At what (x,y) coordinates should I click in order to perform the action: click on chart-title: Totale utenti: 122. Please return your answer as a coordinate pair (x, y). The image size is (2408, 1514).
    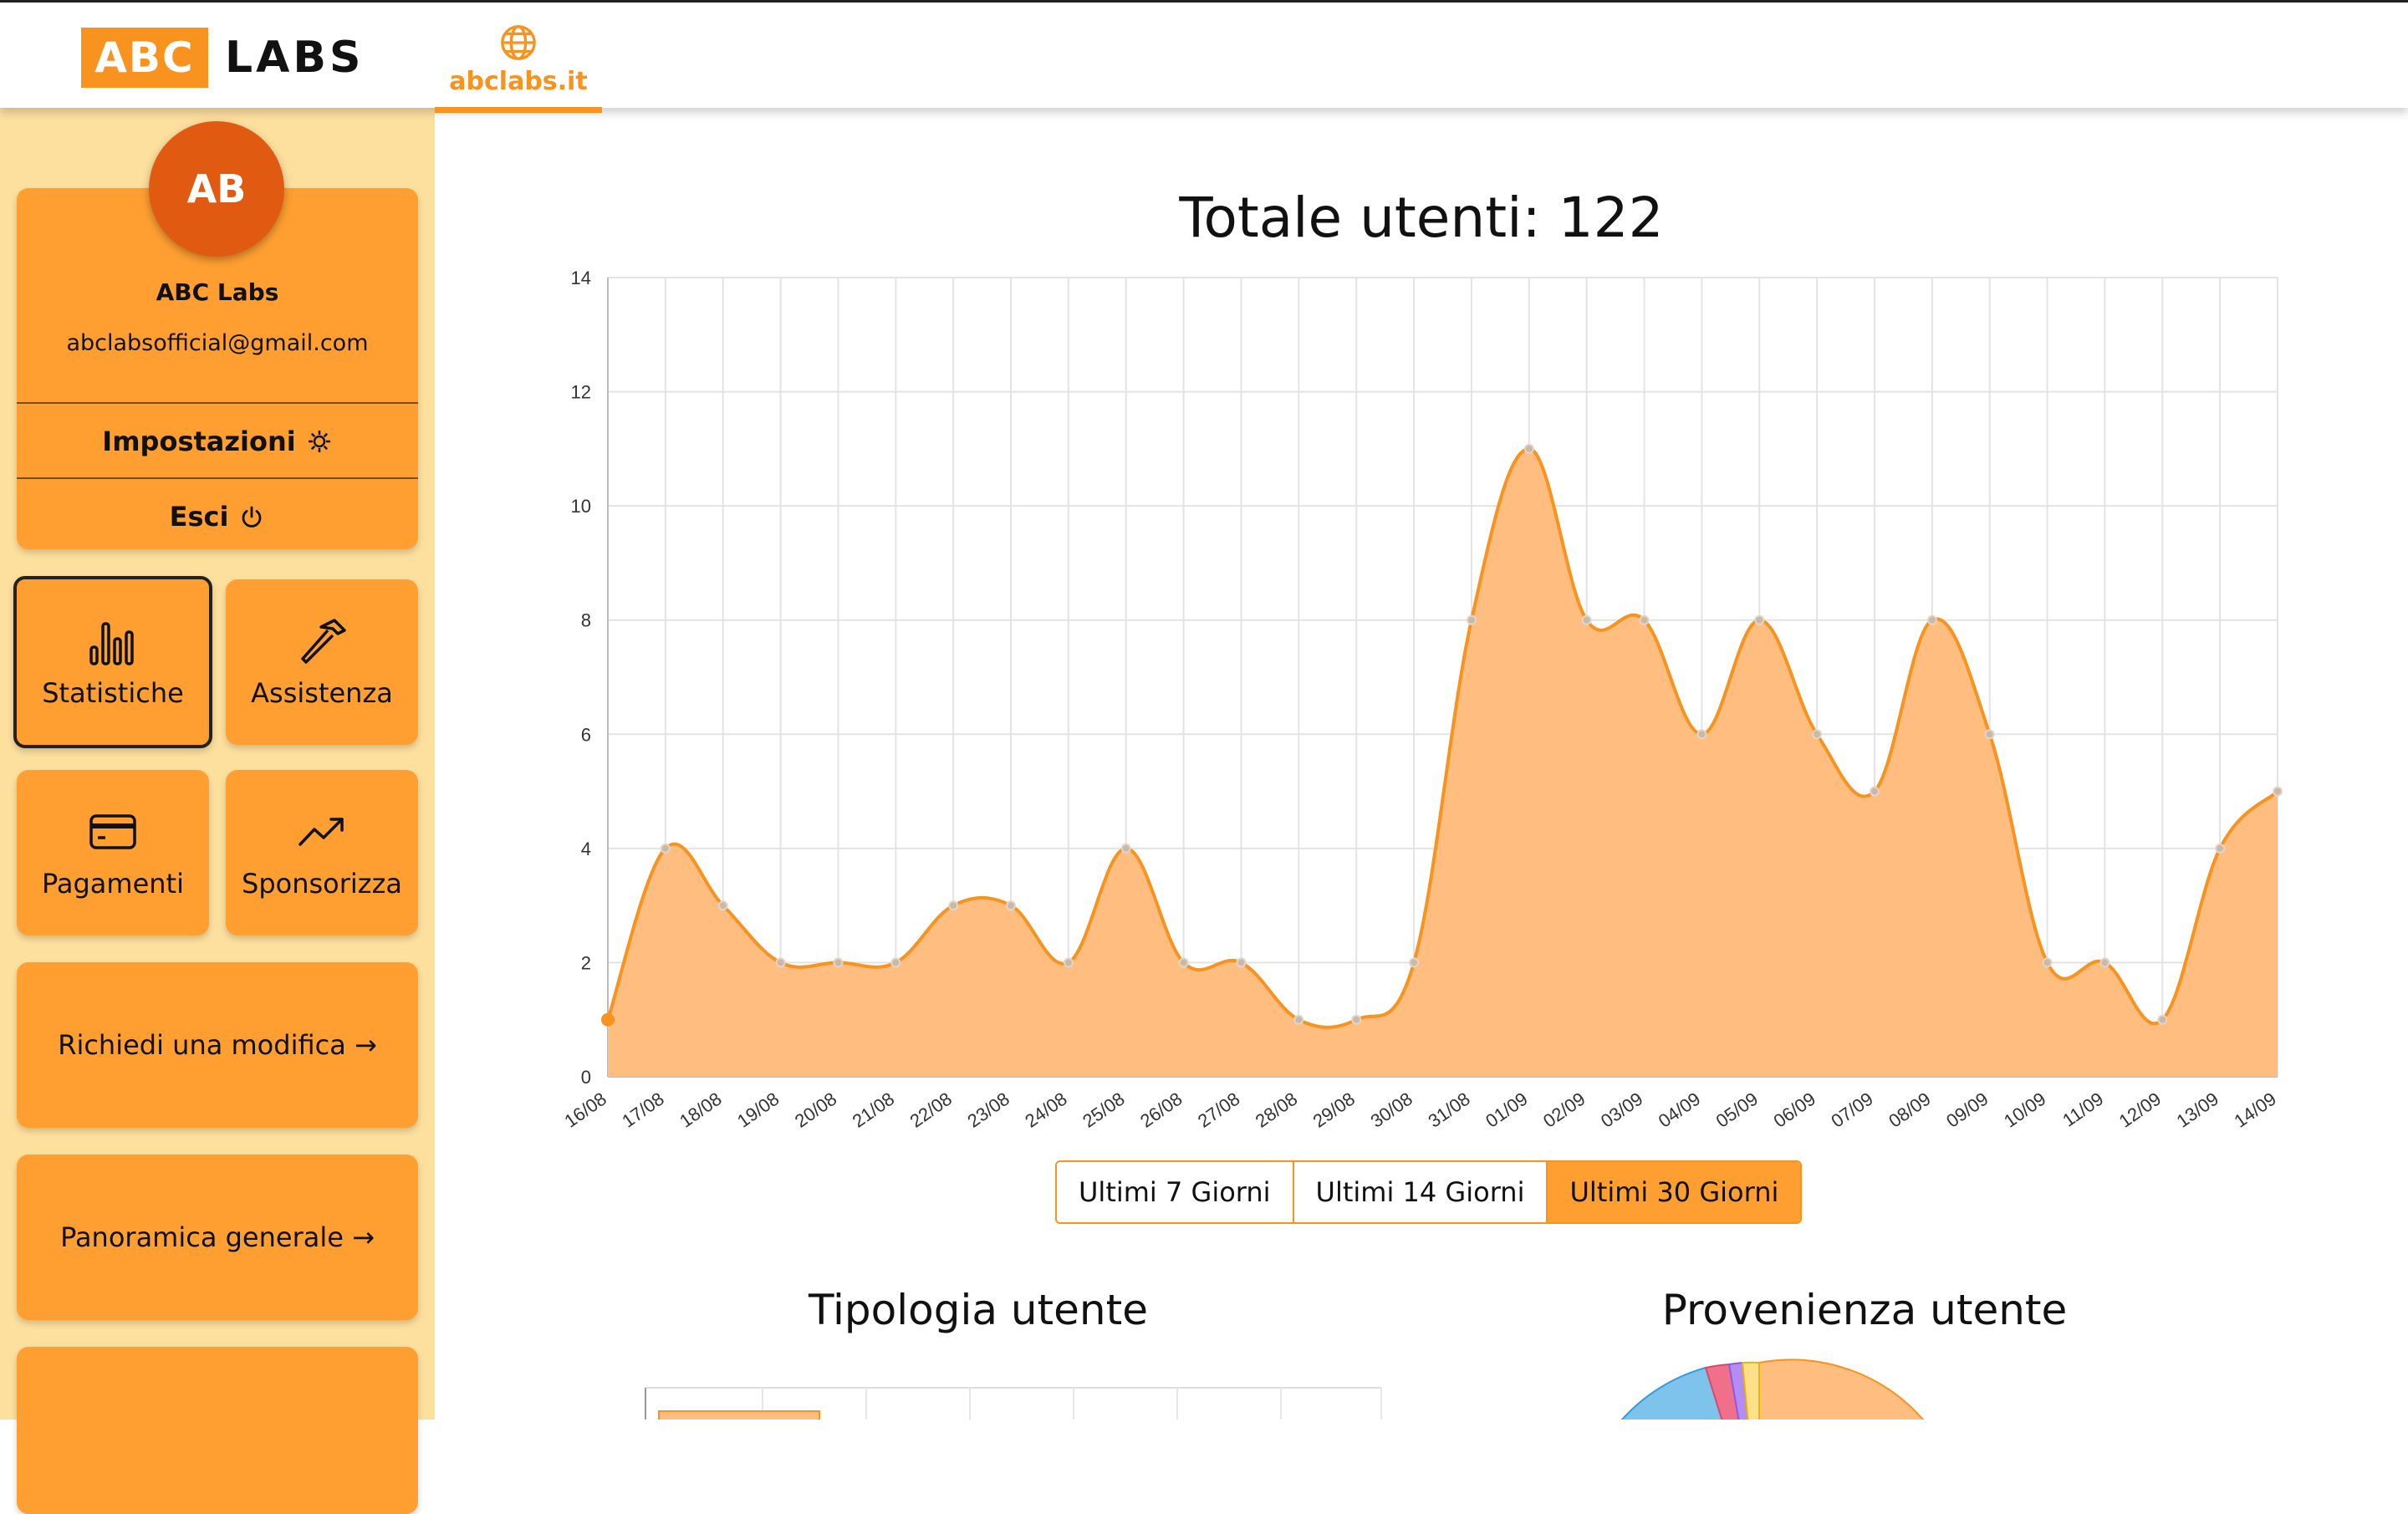
    Looking at the image, I should click on (1422, 218).